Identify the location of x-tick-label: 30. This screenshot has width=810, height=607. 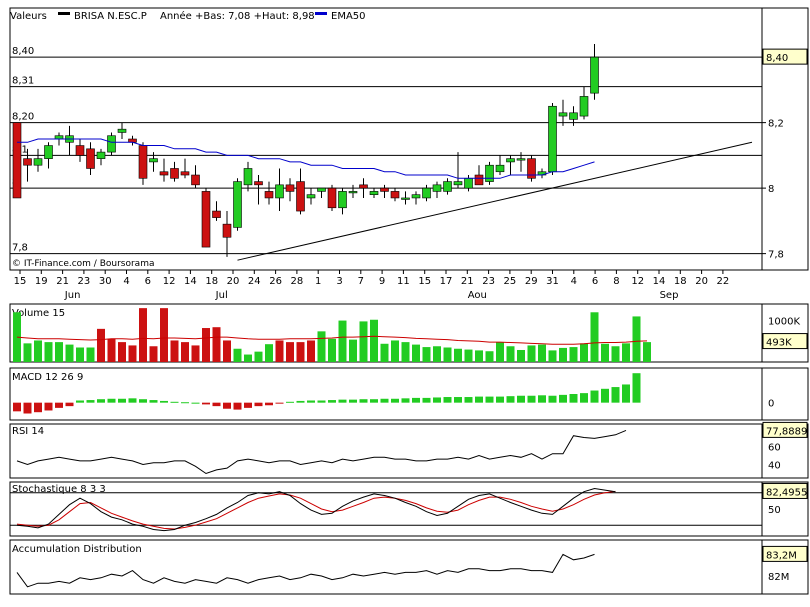
(105, 281).